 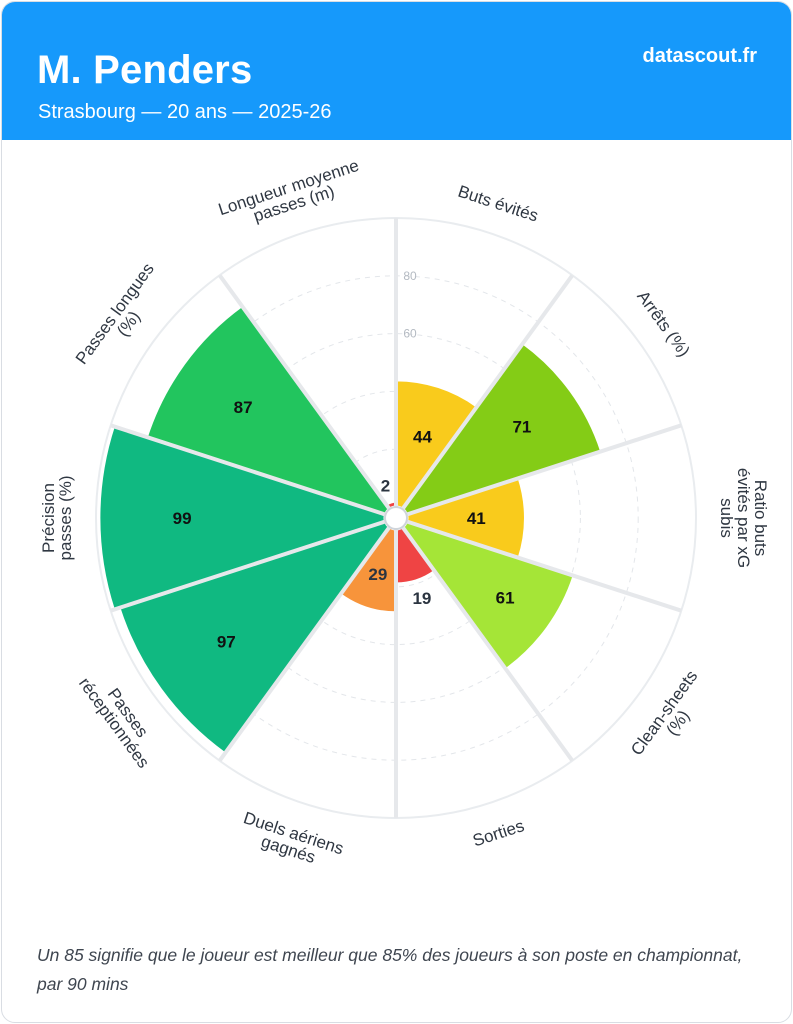 What do you see at coordinates (145, 70) in the screenshot?
I see `player-name: M. Penders` at bounding box center [145, 70].